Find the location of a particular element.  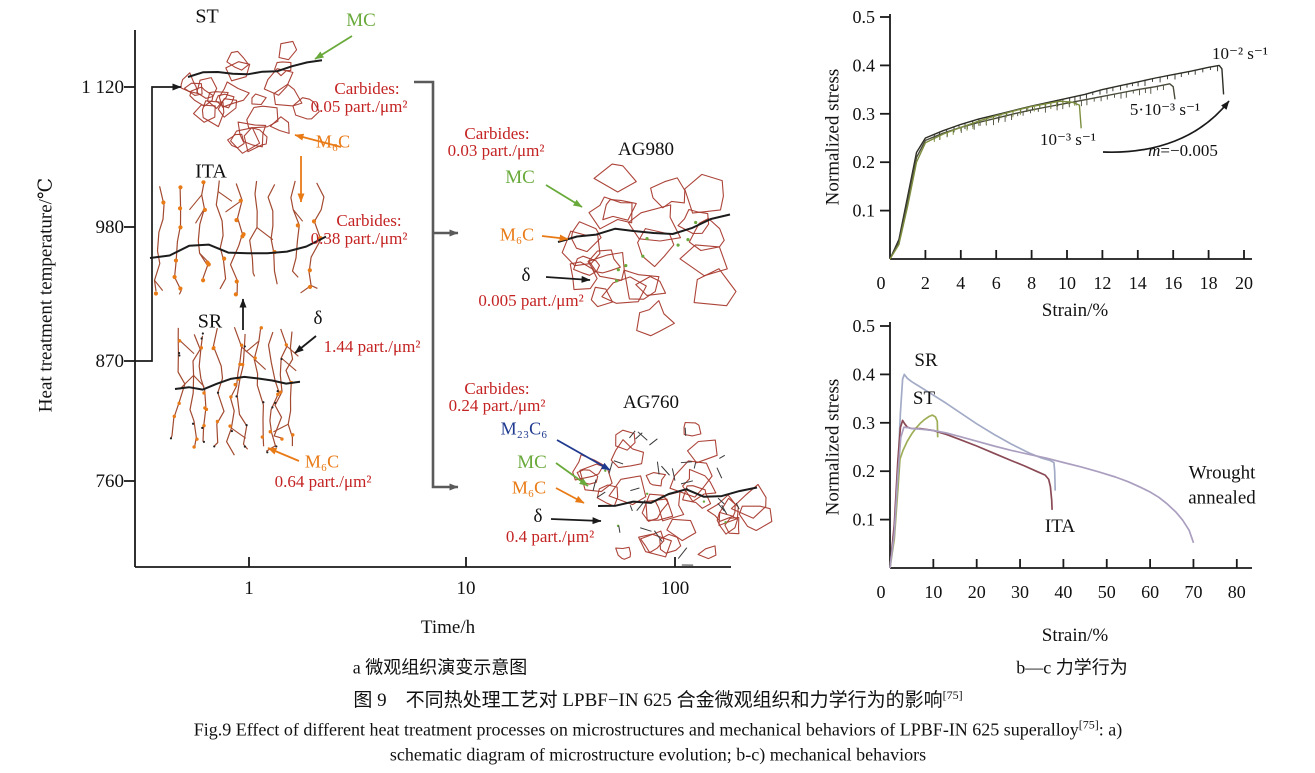

sketch-label-sr: SR is located at coordinates (210, 321).